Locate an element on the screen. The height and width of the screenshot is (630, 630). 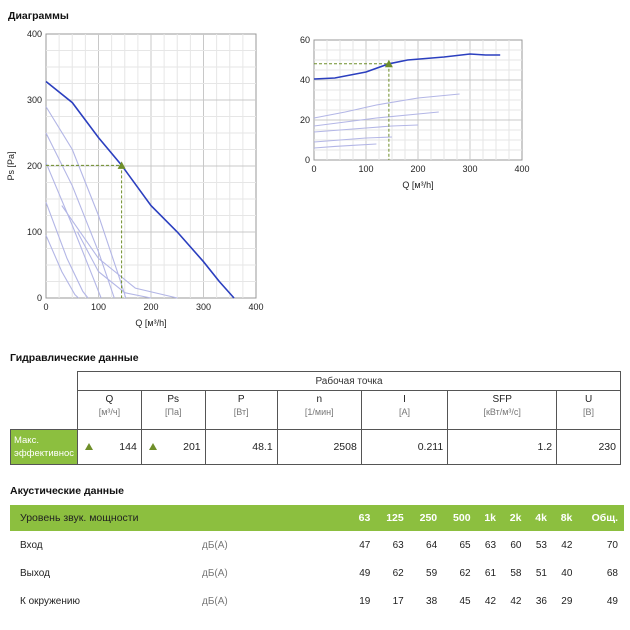
hydraulic-col-n: n [1/мин] is located at coordinates (319, 410).